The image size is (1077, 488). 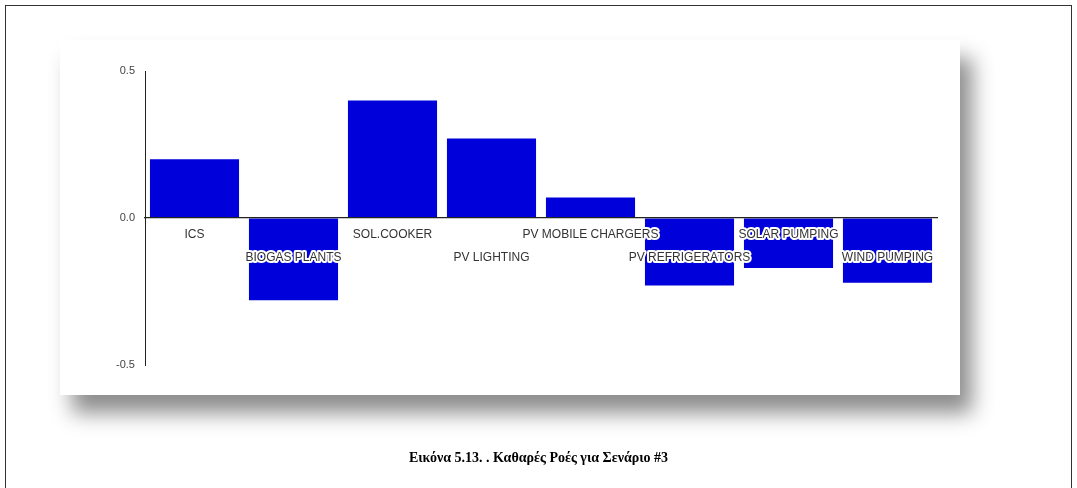 What do you see at coordinates (125, 364) in the screenshot?
I see `y-tick-label: -0.5` at bounding box center [125, 364].